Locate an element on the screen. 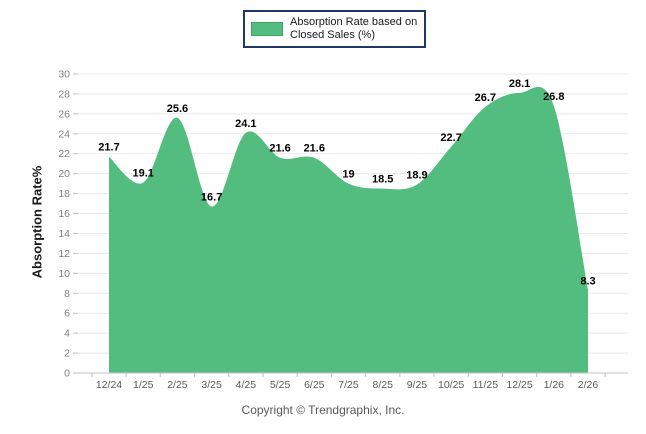  y-tick-label: 20 is located at coordinates (64, 174).